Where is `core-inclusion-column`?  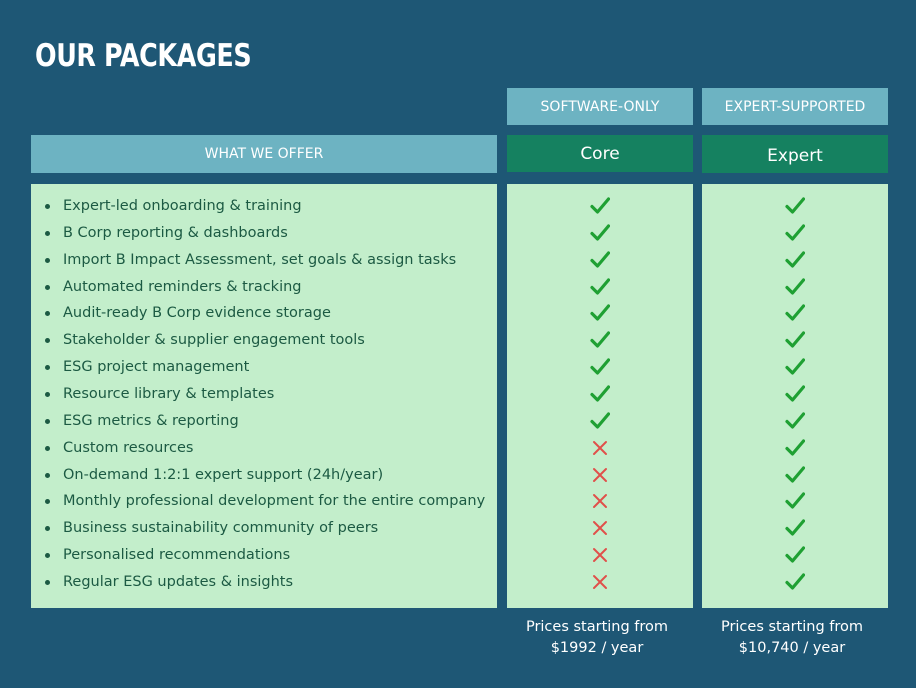 core-inclusion-column is located at coordinates (600, 396).